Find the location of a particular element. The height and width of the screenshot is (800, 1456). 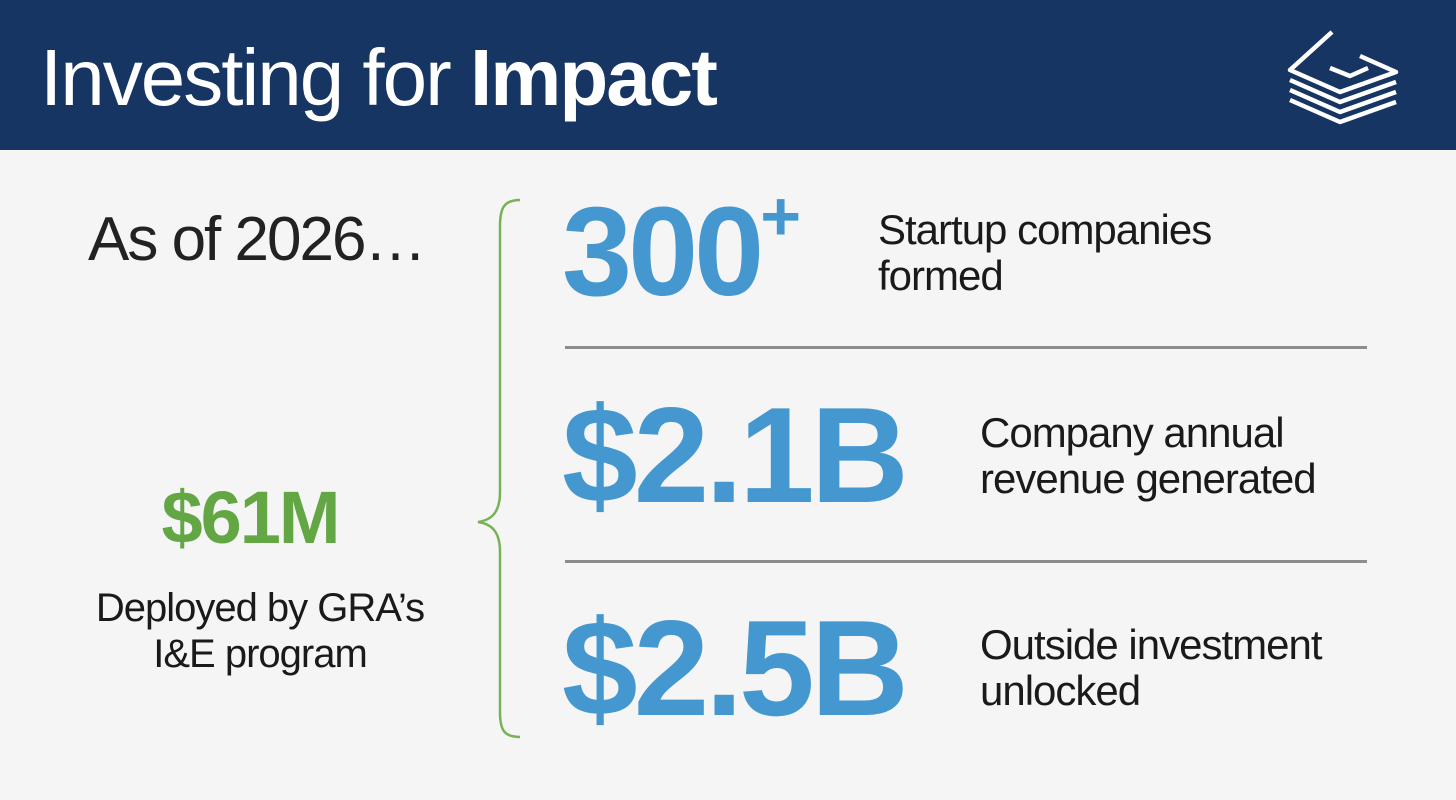

total-deployed-description: Deployed by GRA’s I&E program is located at coordinates (260, 631).